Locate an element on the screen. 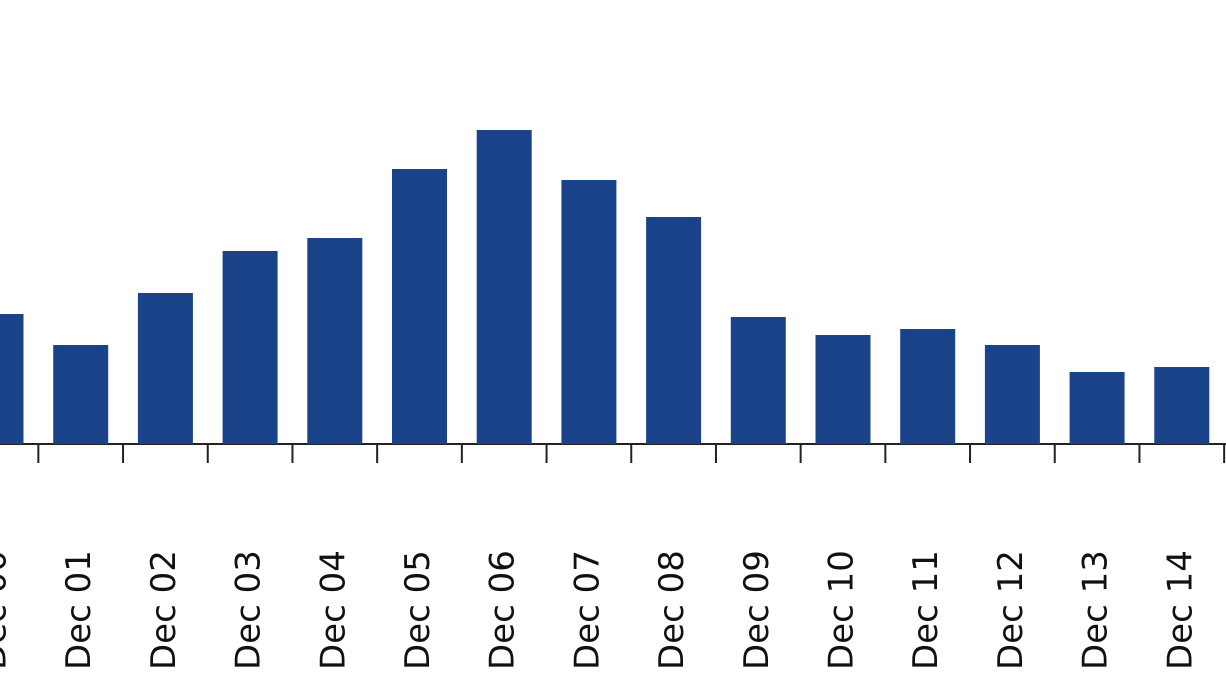 This screenshot has height=690, width=1226. x-tick-label: Dec 05 is located at coordinates (418, 610).